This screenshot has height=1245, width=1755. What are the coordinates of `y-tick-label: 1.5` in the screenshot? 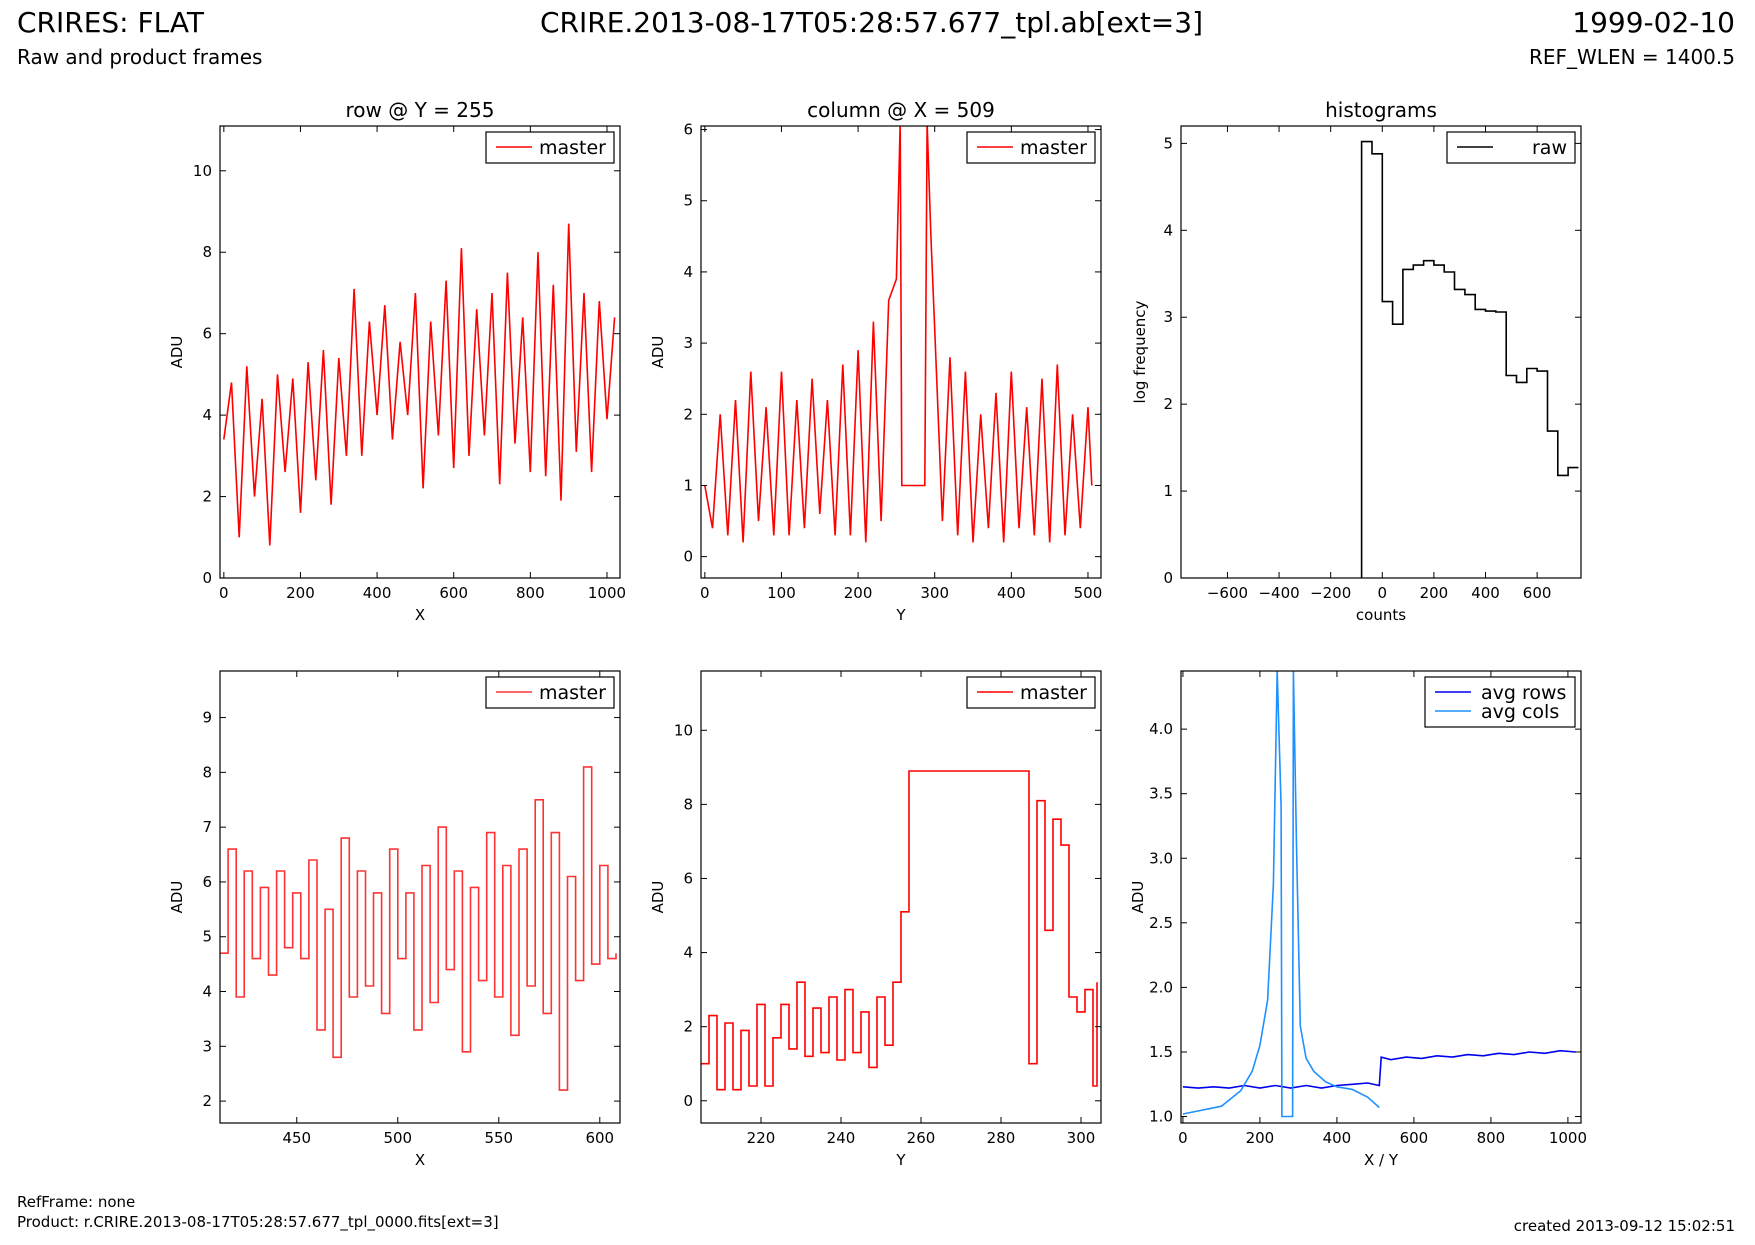 It's located at (1161, 1052).